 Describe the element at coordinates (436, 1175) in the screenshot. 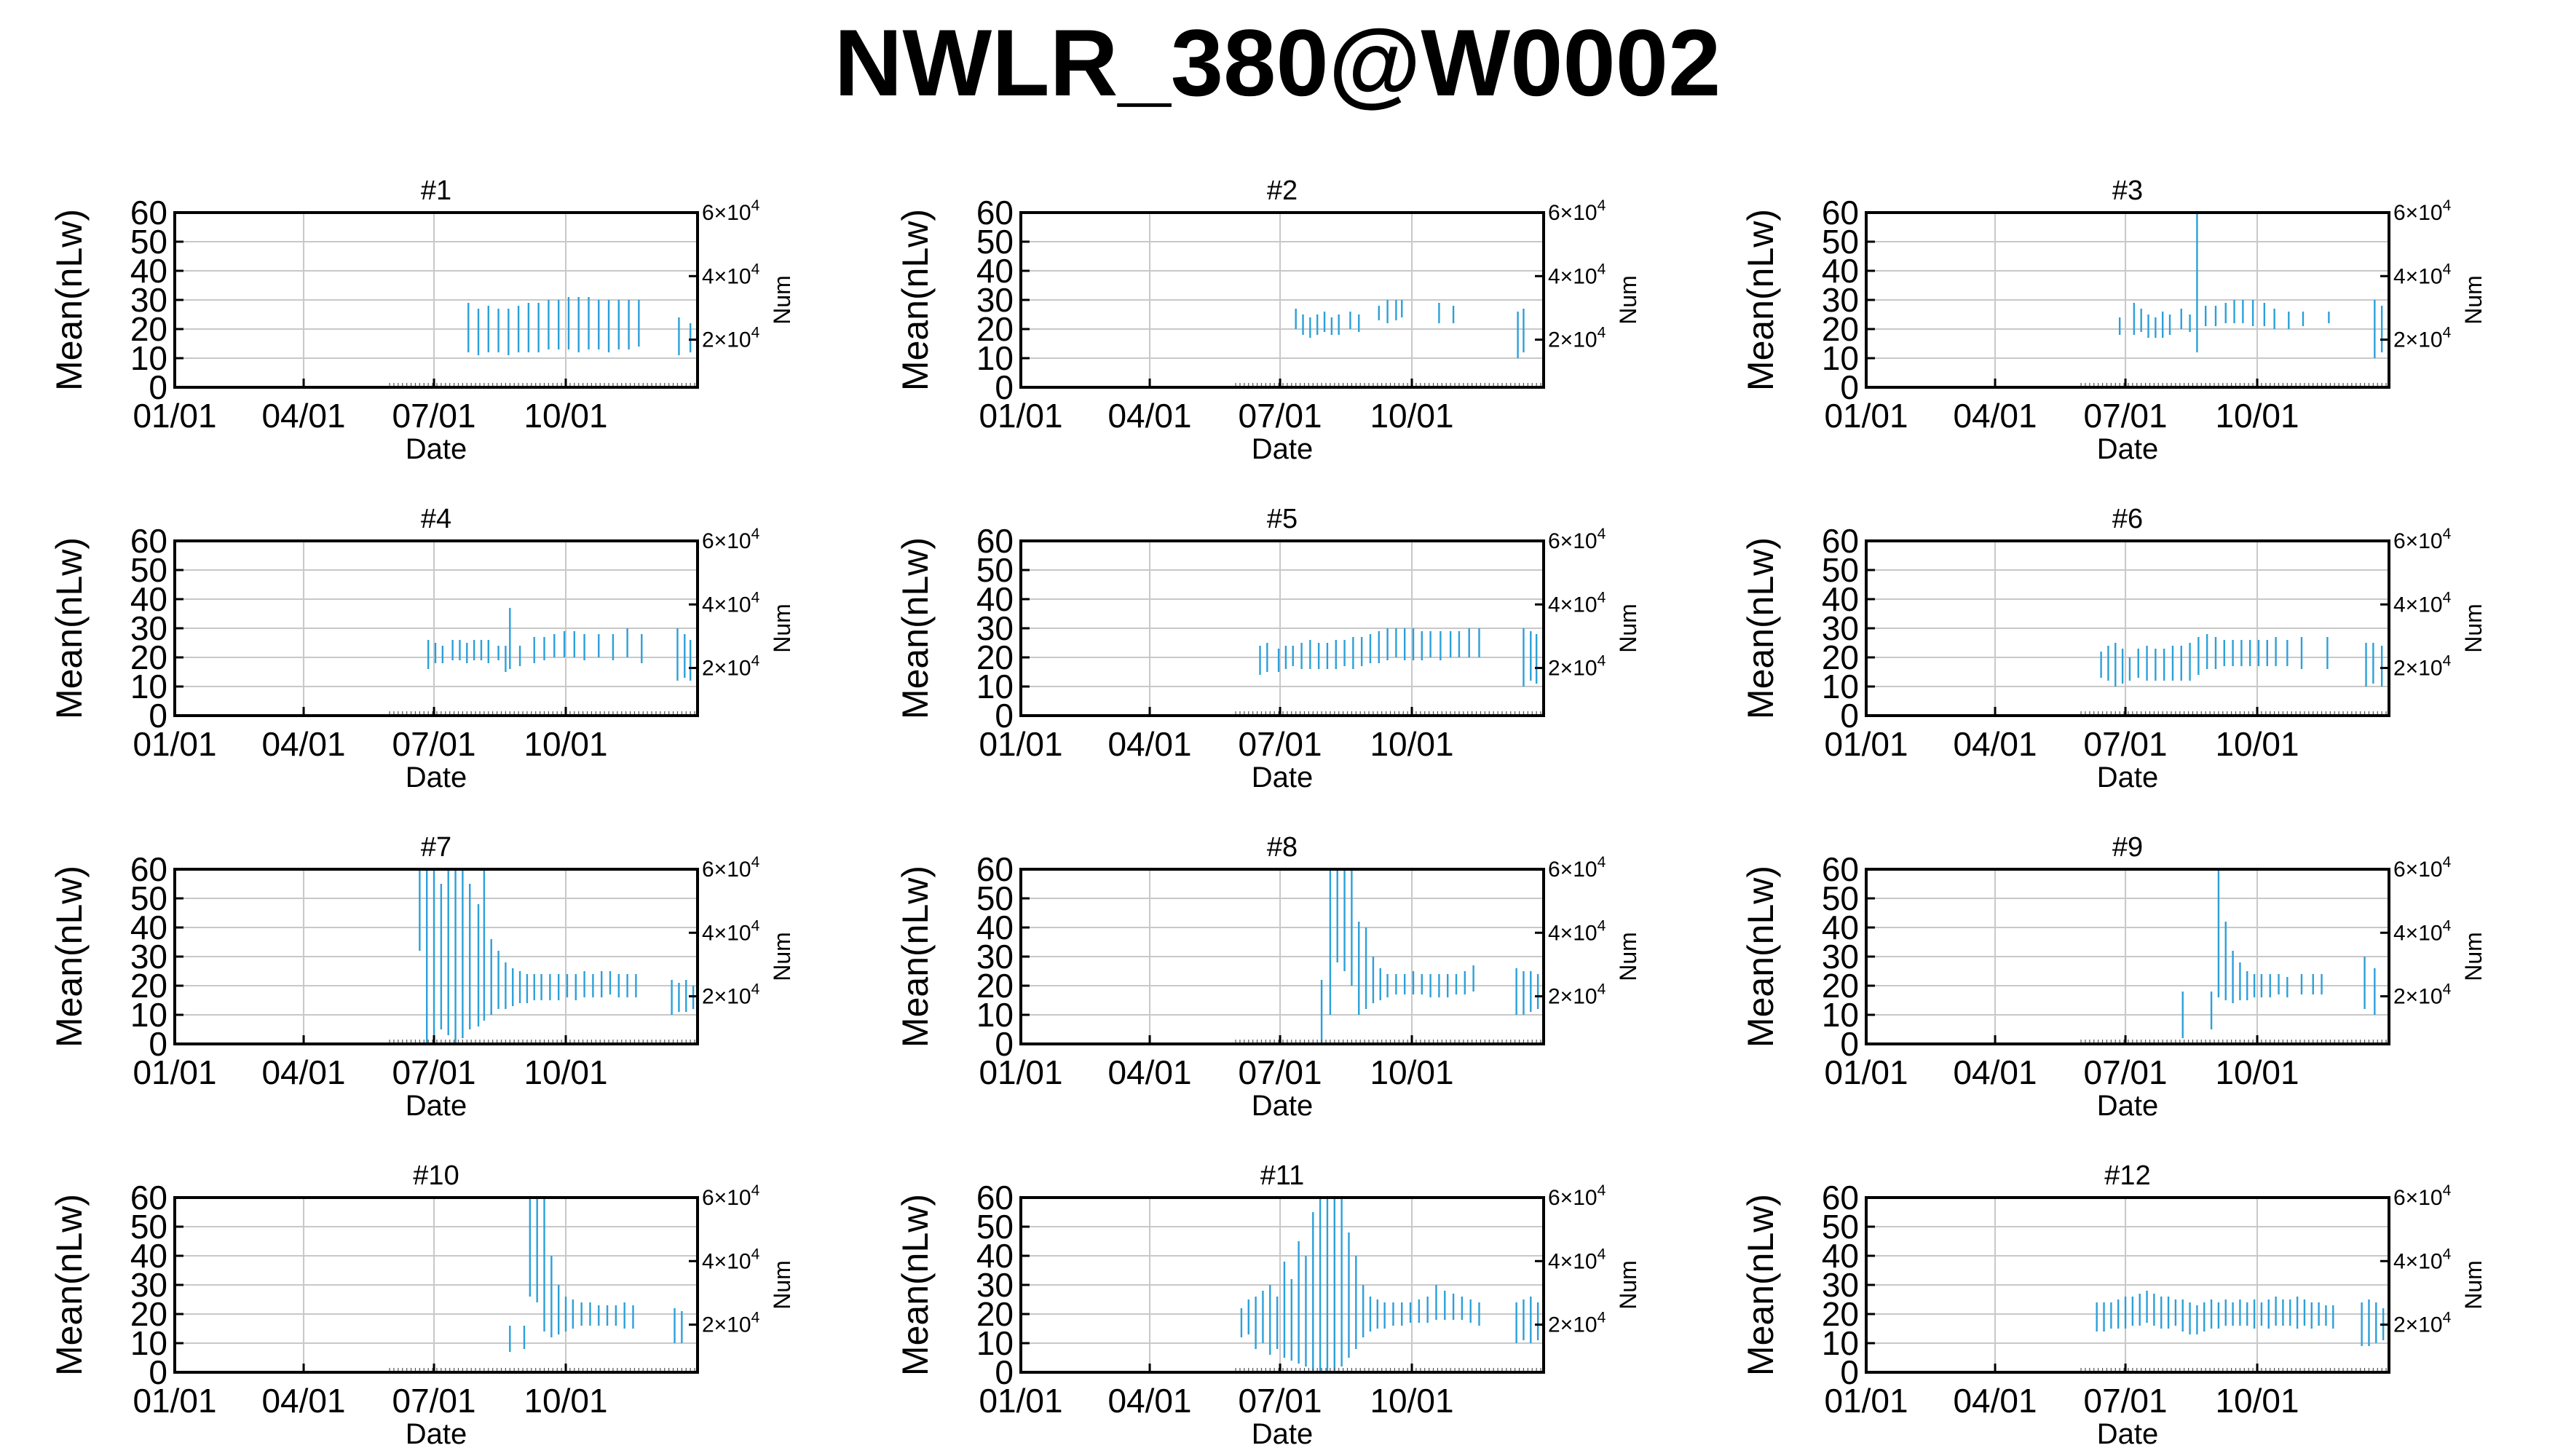

I see `chart-title: #10` at that location.